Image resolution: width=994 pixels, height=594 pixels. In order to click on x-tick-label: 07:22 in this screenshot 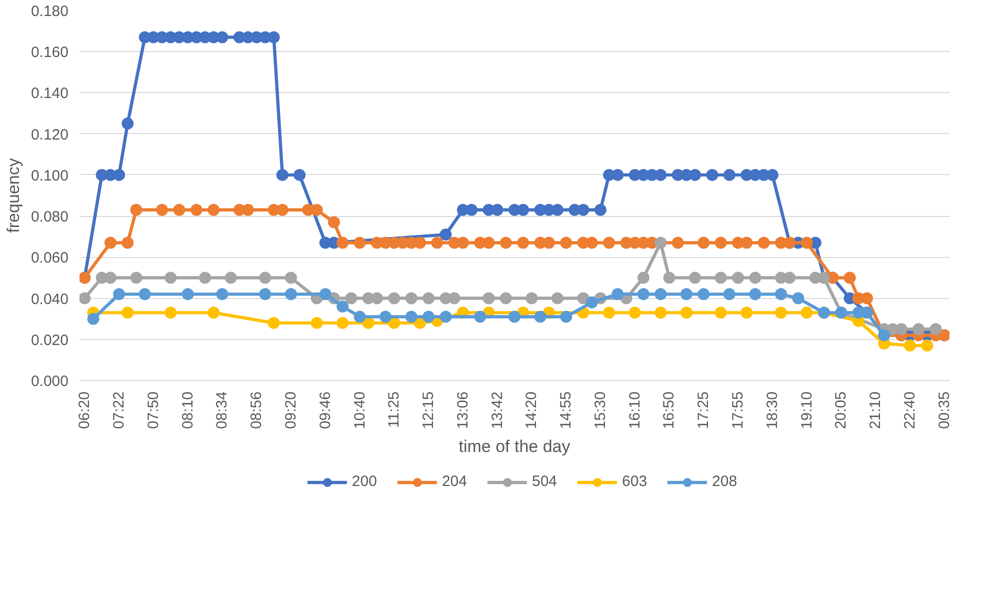, I will do `click(119, 410)`.